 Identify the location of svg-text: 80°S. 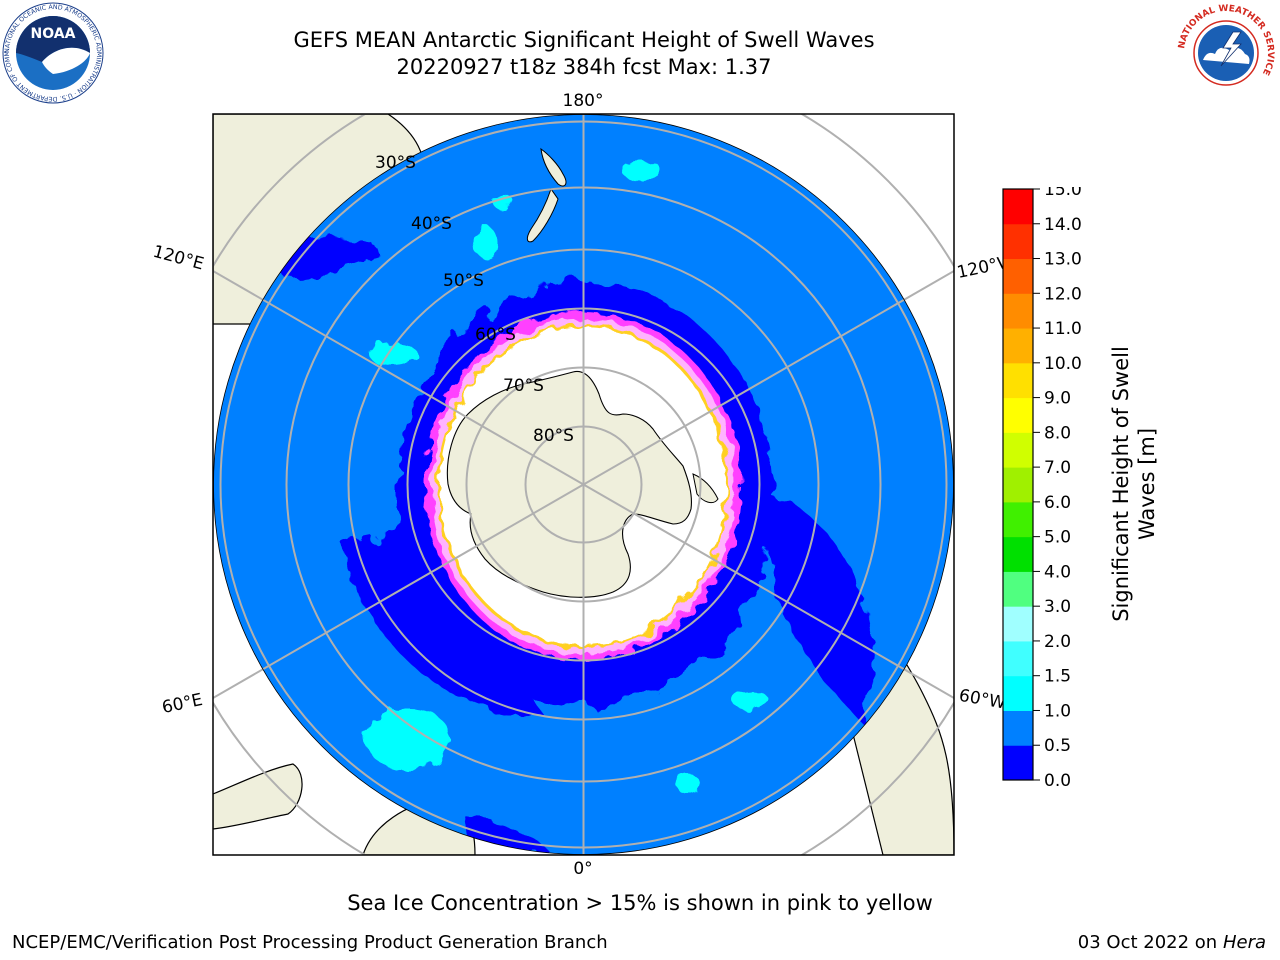
(553, 436).